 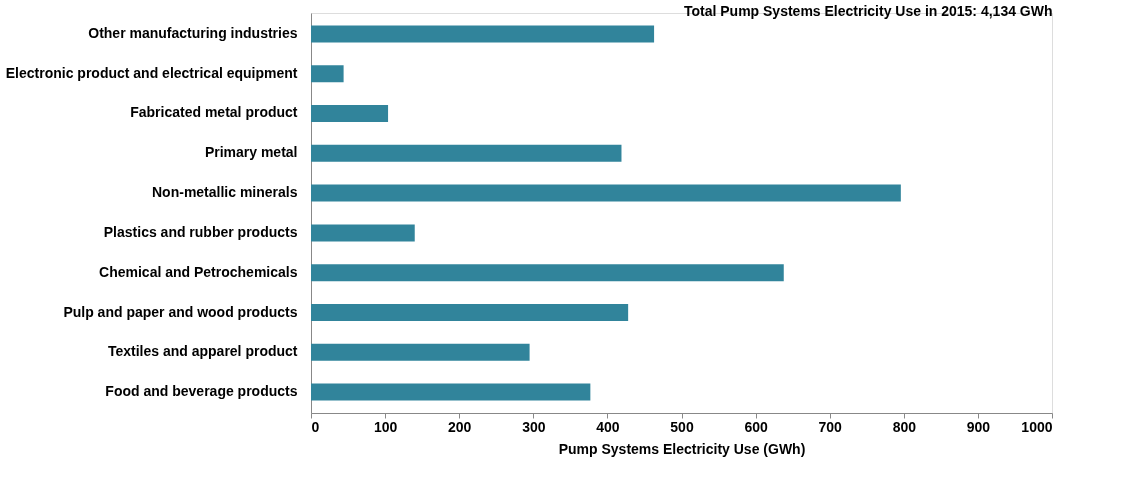 What do you see at coordinates (202, 351) in the screenshot?
I see `y-tick-label: Textiles and apparel product` at bounding box center [202, 351].